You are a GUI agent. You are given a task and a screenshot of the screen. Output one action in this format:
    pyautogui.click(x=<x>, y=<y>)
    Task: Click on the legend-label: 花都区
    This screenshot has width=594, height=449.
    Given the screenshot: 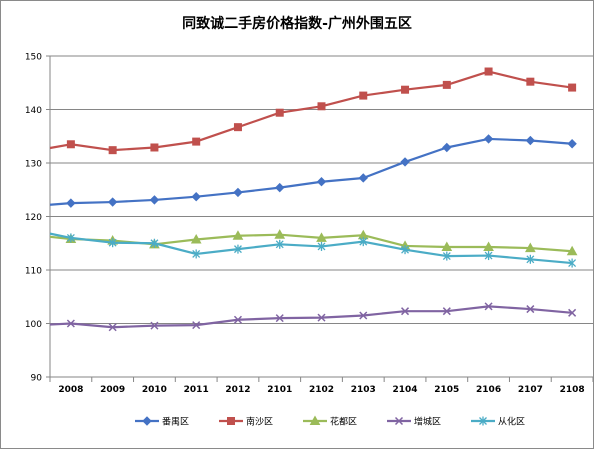 What is the action you would take?
    pyautogui.click(x=343, y=422)
    